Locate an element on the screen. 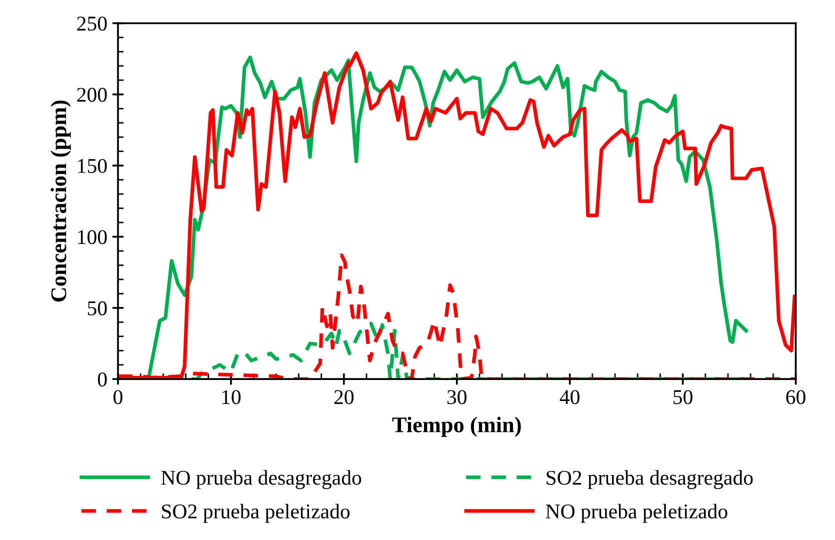 The image size is (835, 540). legend-label: NO prueba peletizado is located at coordinates (637, 513).